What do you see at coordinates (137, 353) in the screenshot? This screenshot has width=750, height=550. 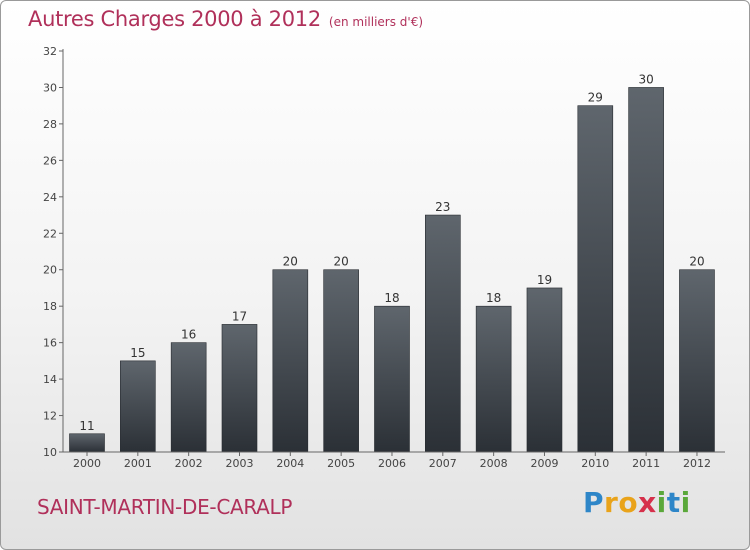 I see `bar-value-label: 15` at bounding box center [137, 353].